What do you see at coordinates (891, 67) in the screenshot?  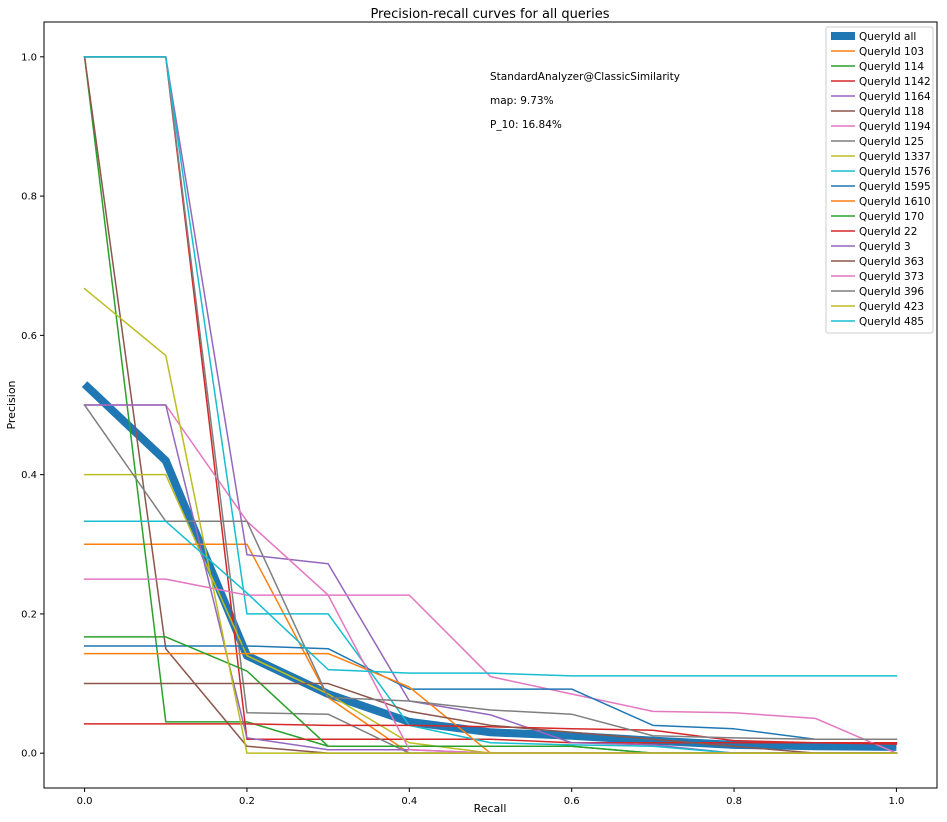 I see `legend-entry-label: QueryId 114` at bounding box center [891, 67].